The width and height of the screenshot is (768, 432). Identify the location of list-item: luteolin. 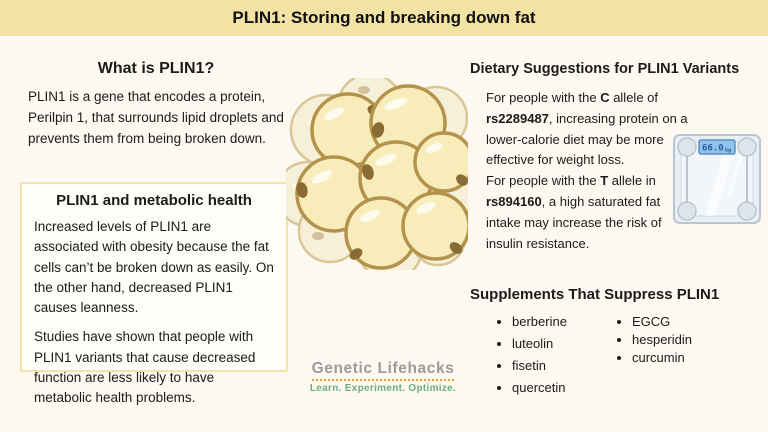
(560, 343).